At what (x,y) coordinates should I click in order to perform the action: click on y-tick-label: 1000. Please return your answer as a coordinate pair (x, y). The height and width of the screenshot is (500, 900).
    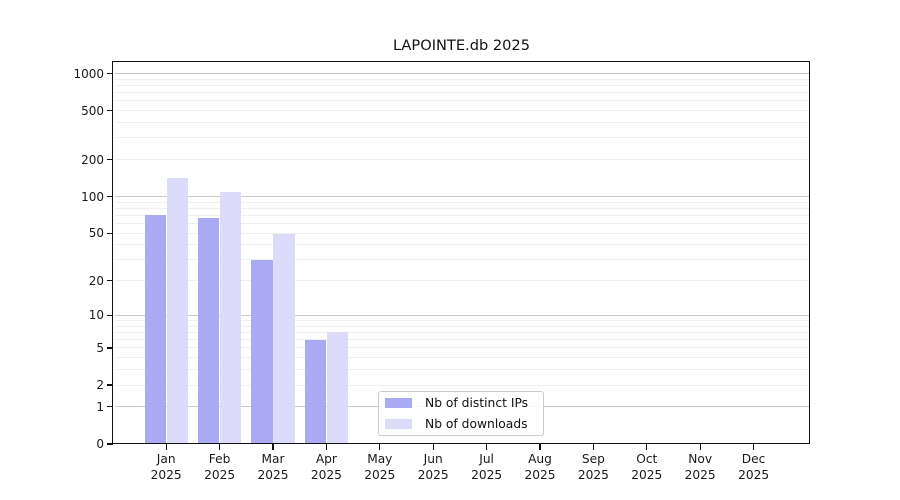
    Looking at the image, I should click on (88, 73).